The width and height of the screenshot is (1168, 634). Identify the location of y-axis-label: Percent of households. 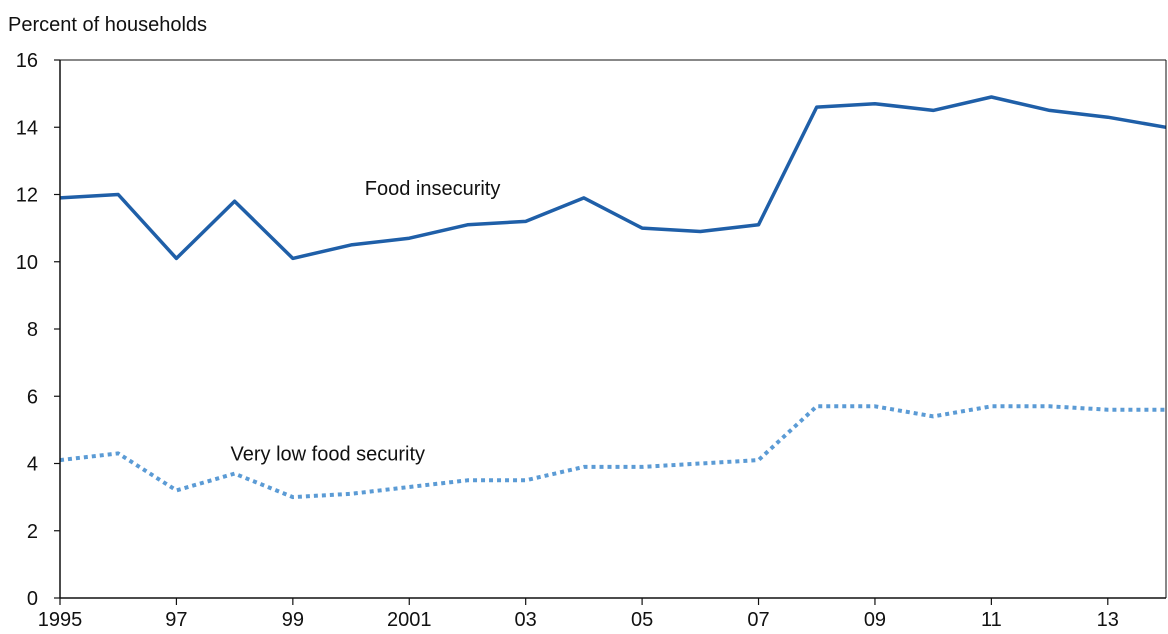
(107, 25).